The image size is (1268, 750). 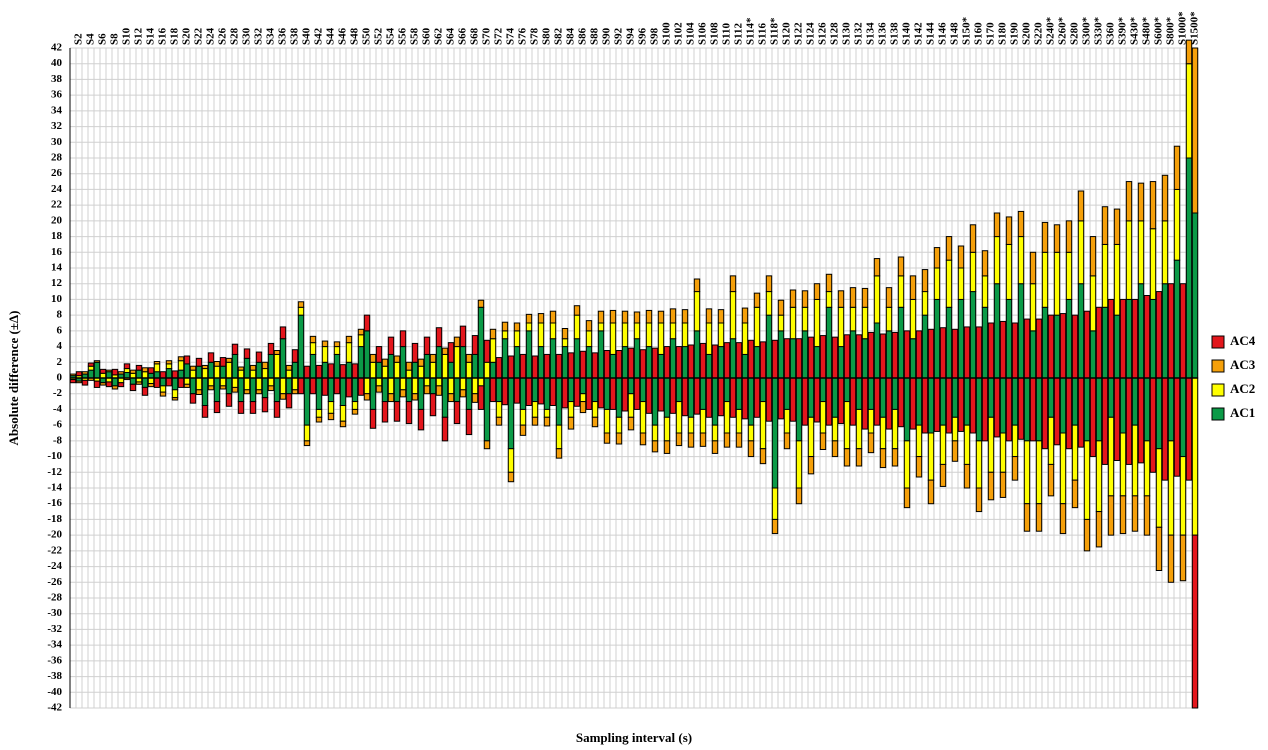 What do you see at coordinates (439, 36) in the screenshot?
I see `x-tick-label: S62` at bounding box center [439, 36].